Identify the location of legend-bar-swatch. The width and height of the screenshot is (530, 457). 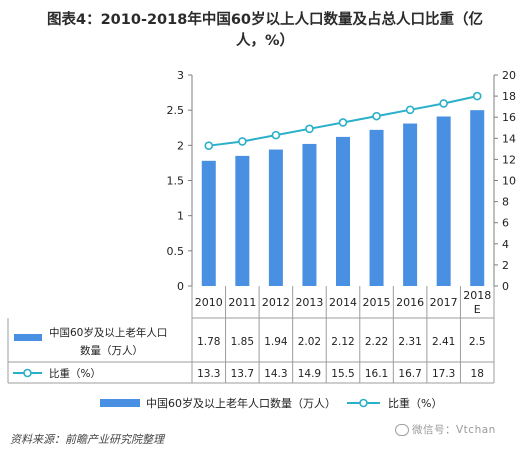
(120, 403).